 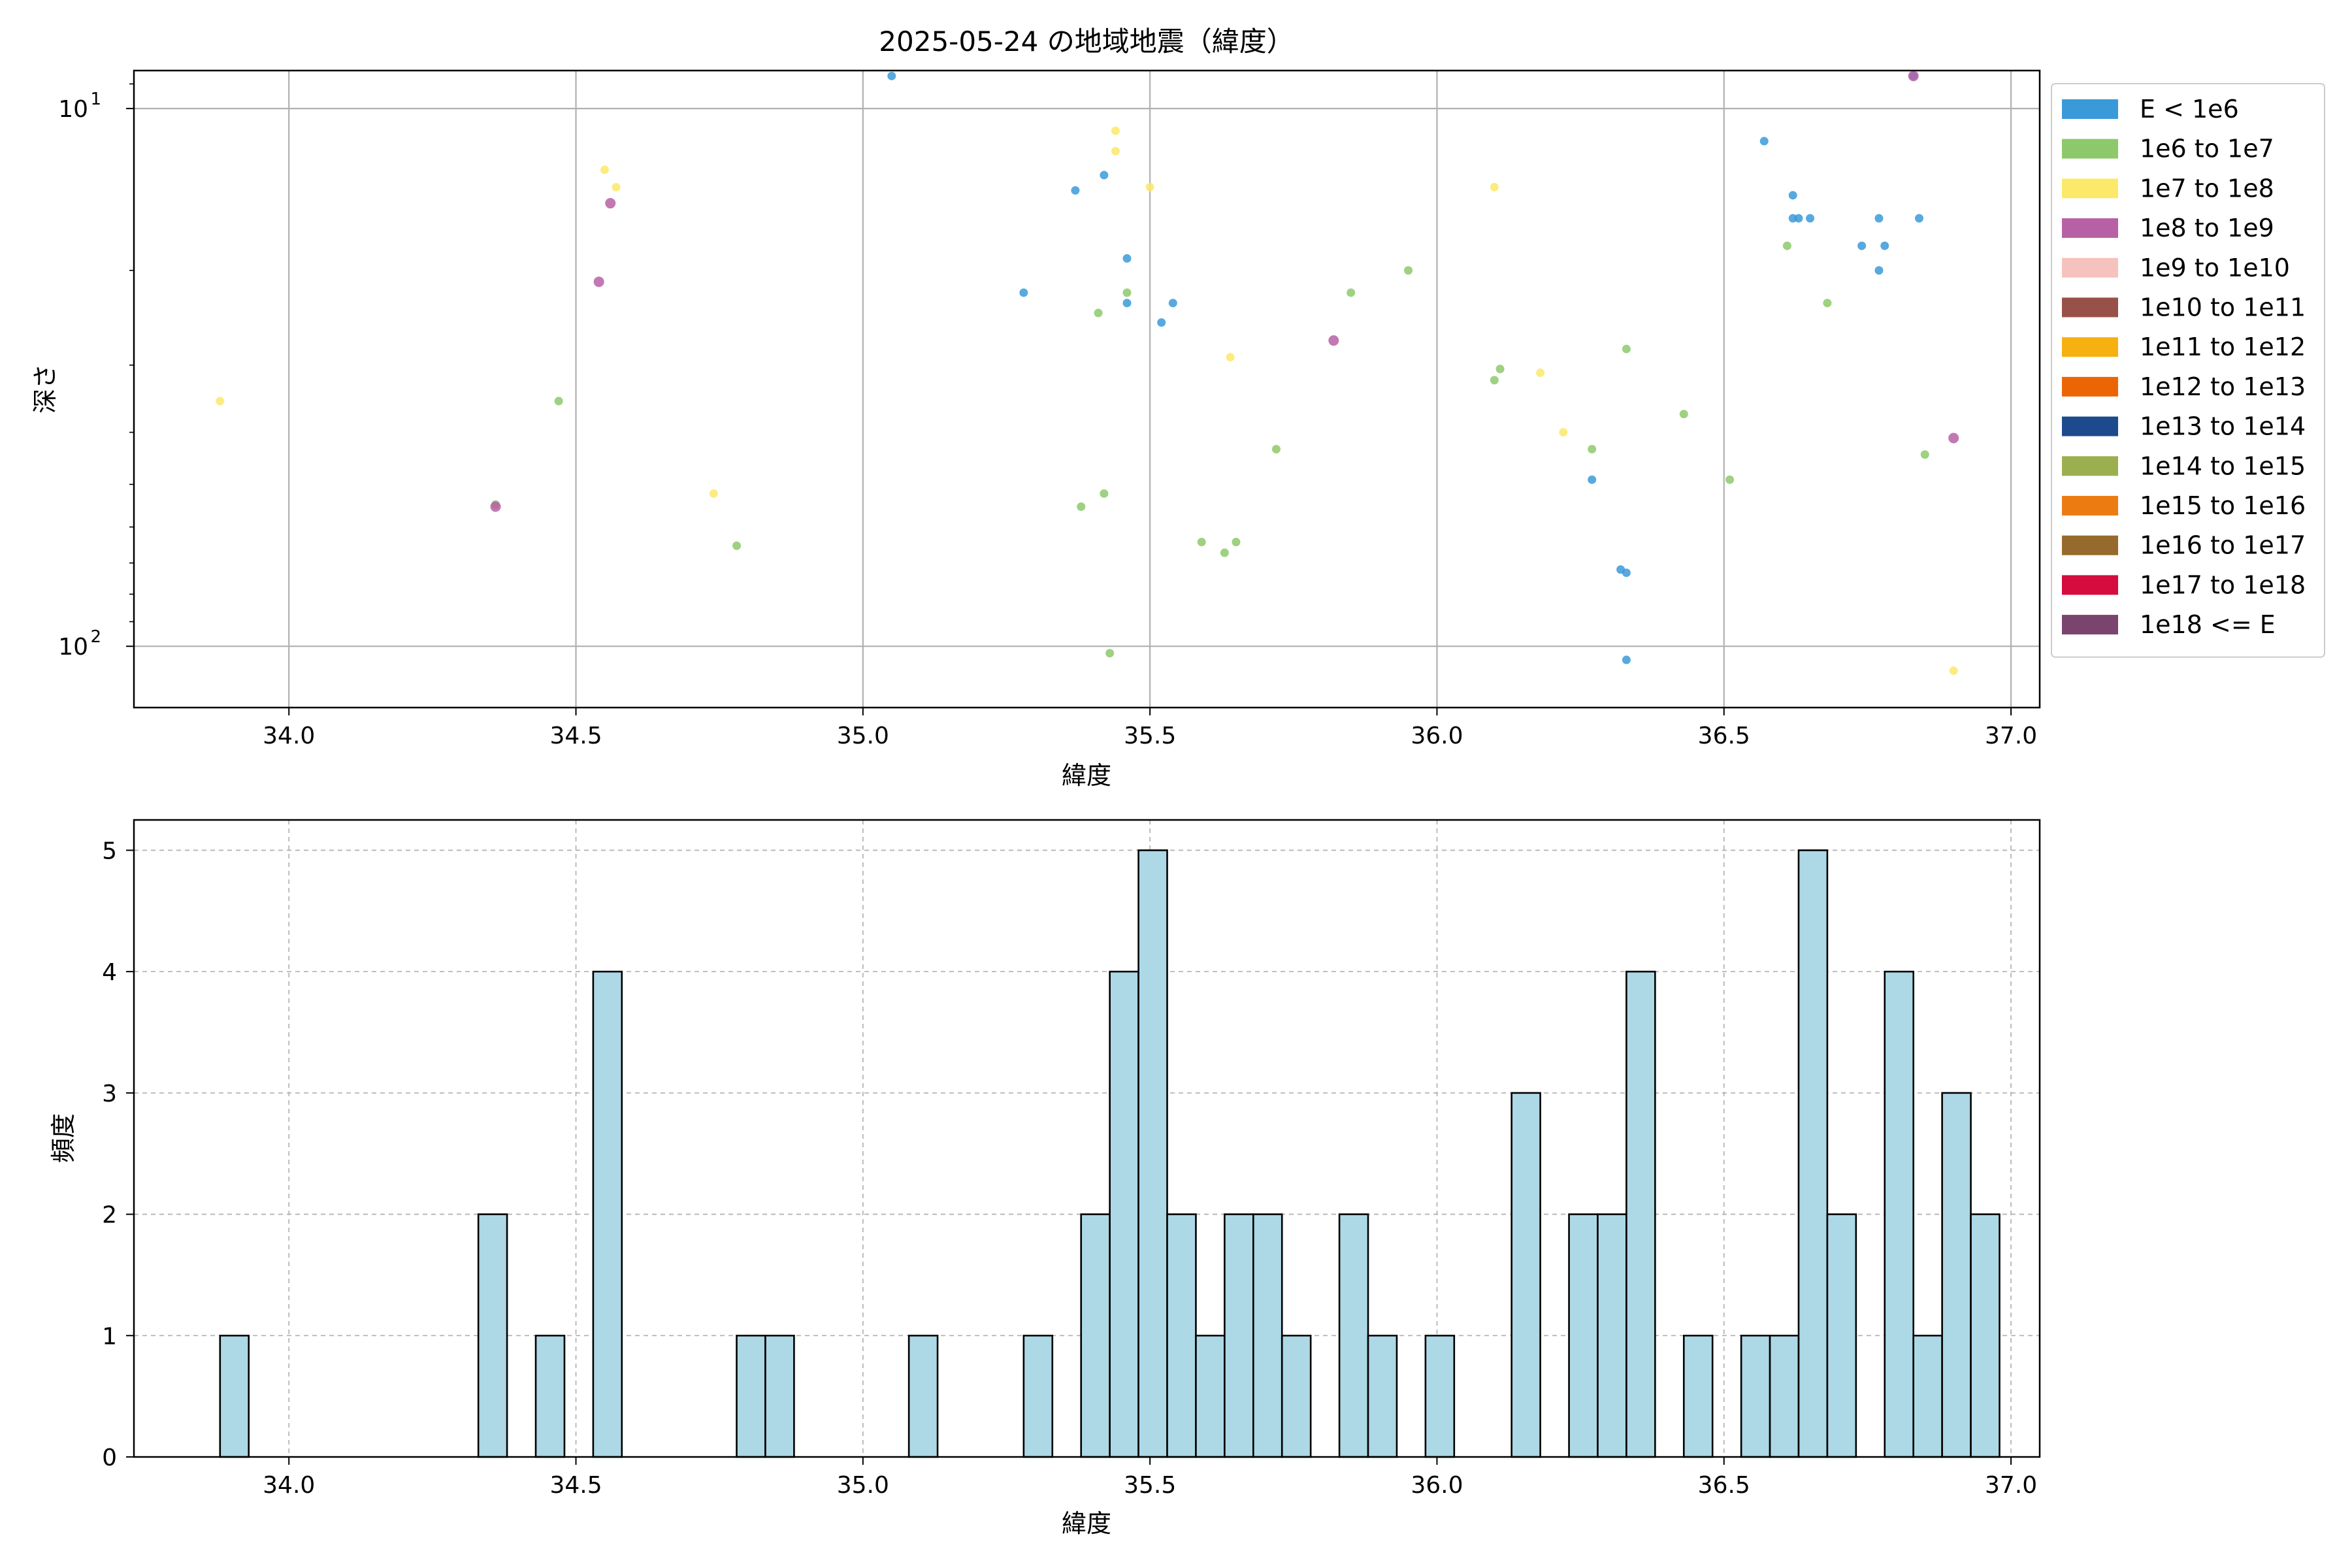 I want to click on legend-label: 1e18 <= E, so click(x=2208, y=624).